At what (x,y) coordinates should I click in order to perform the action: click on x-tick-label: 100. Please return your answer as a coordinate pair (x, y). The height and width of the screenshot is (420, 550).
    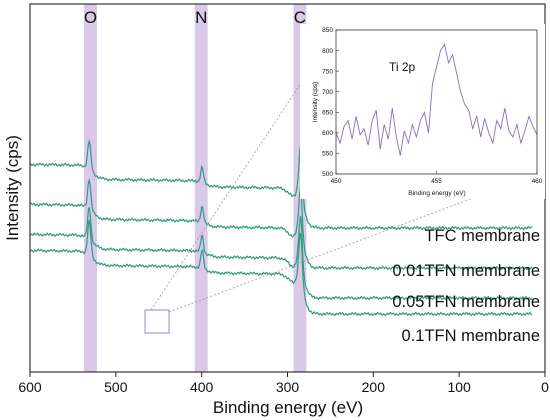
    Looking at the image, I should click on (459, 387).